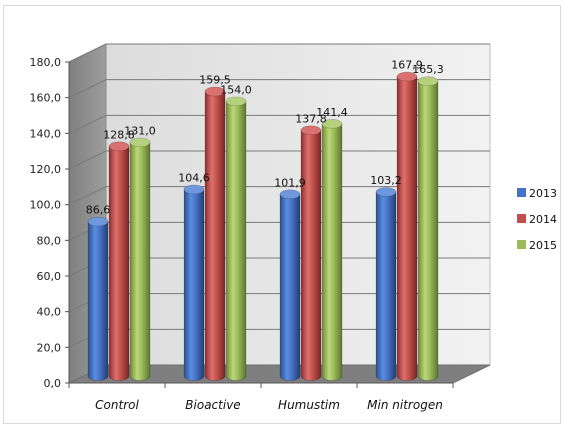  I want to click on data-label: 167,9, so click(407, 65).